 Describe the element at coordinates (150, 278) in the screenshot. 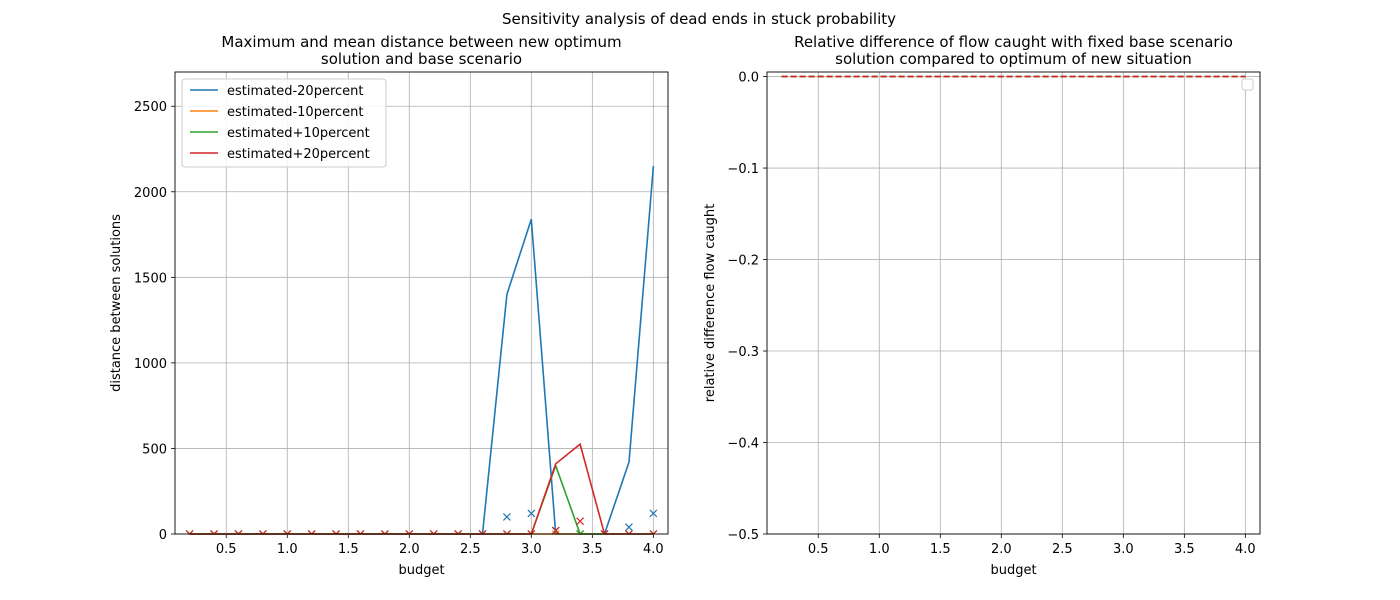

I see `y-tick-label: 1500` at that location.